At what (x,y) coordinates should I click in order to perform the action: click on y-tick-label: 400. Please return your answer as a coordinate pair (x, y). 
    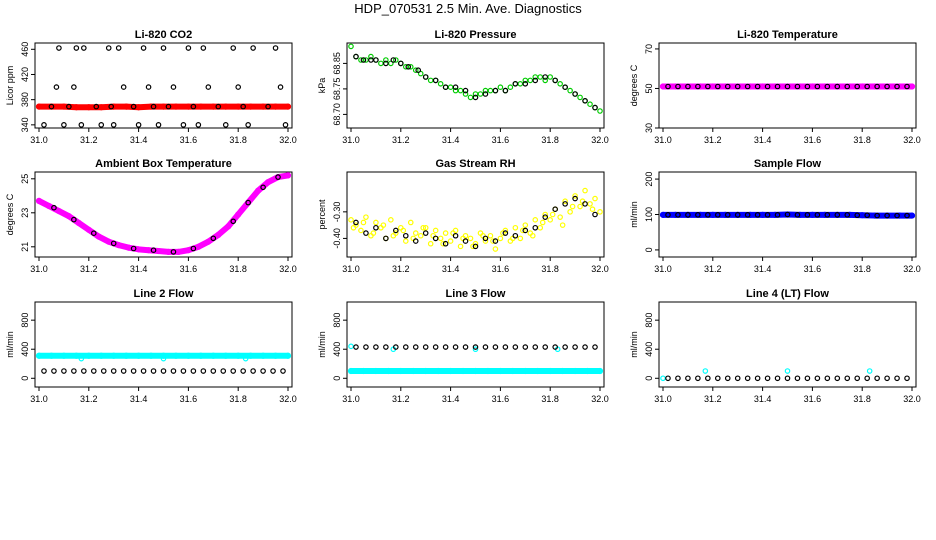
    Looking at the image, I should click on (337, 349).